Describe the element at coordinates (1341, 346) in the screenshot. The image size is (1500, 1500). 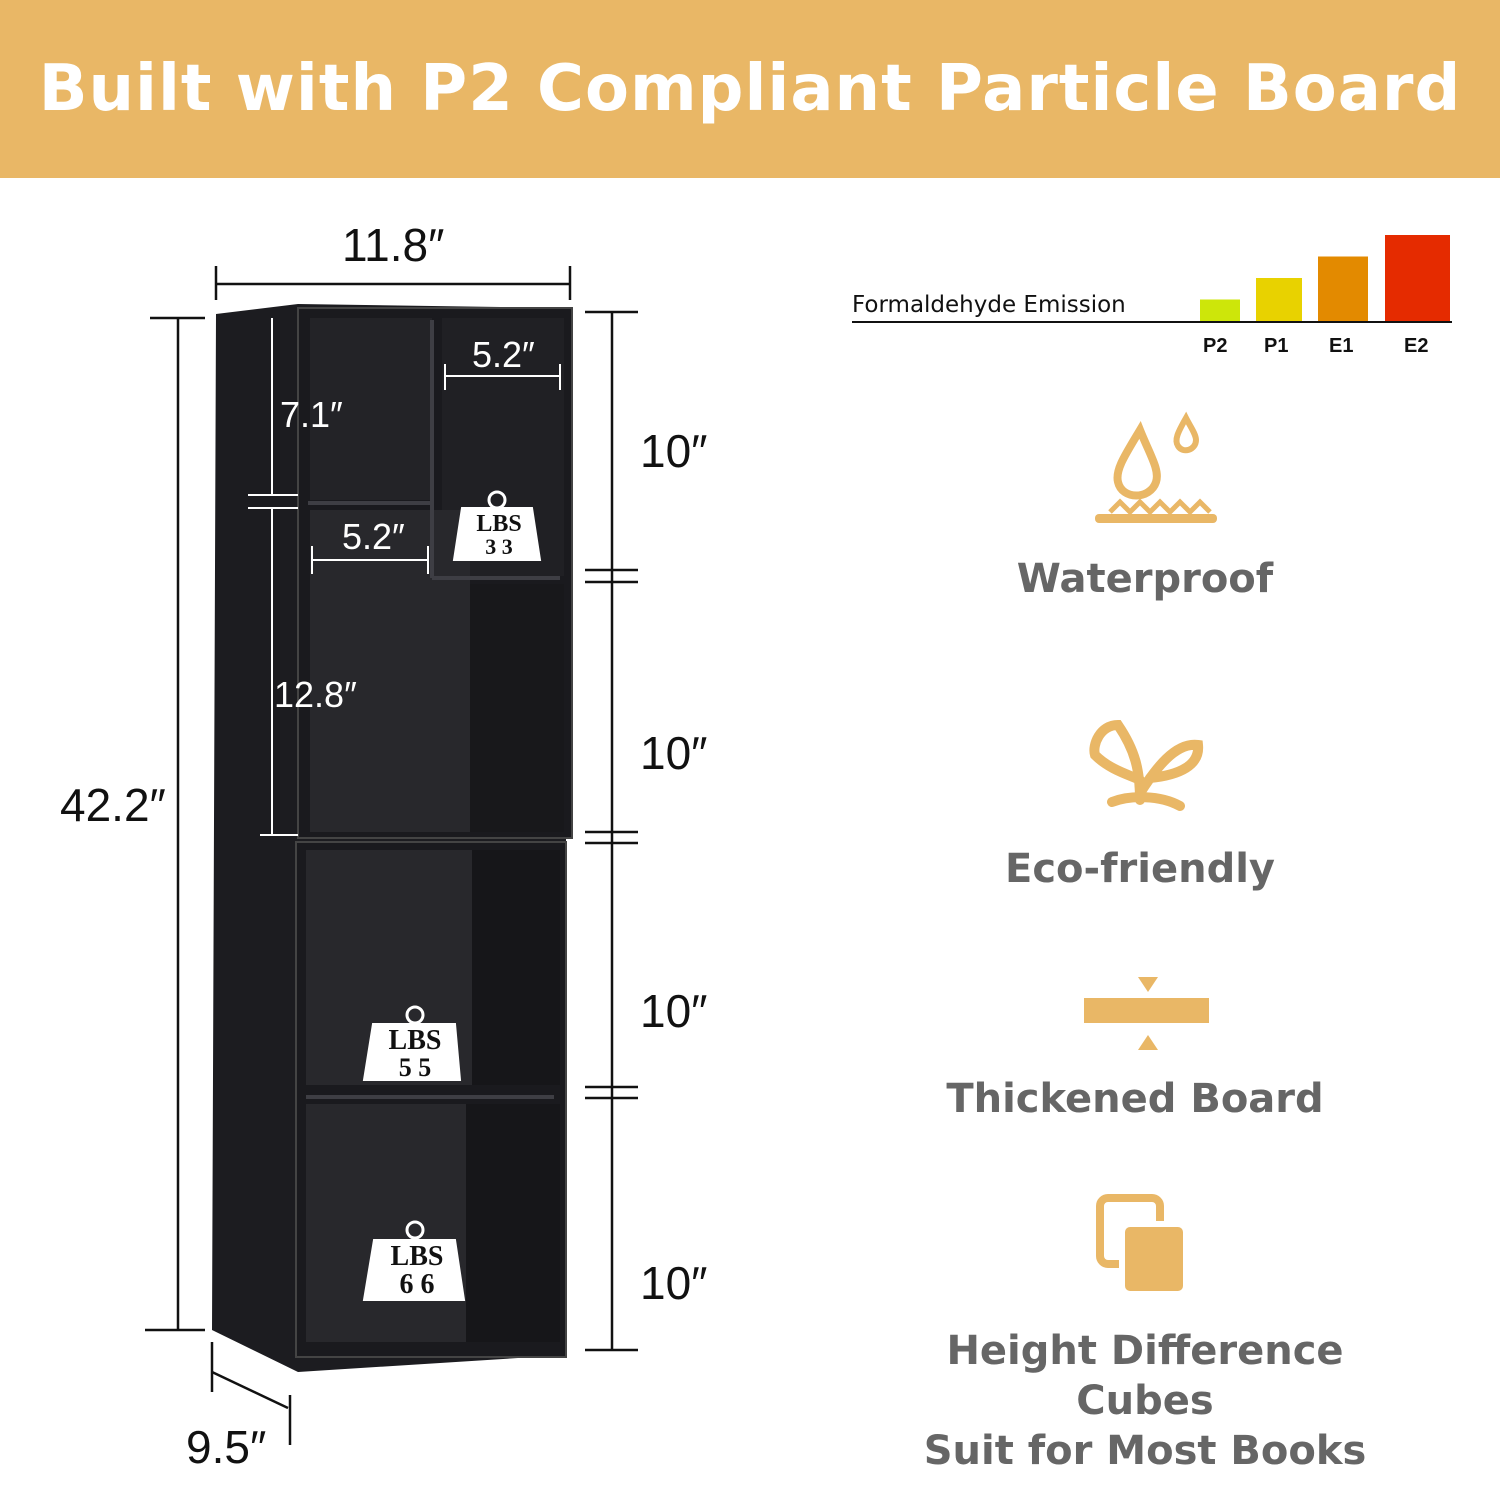
I see `tick-label-e1: E1` at that location.